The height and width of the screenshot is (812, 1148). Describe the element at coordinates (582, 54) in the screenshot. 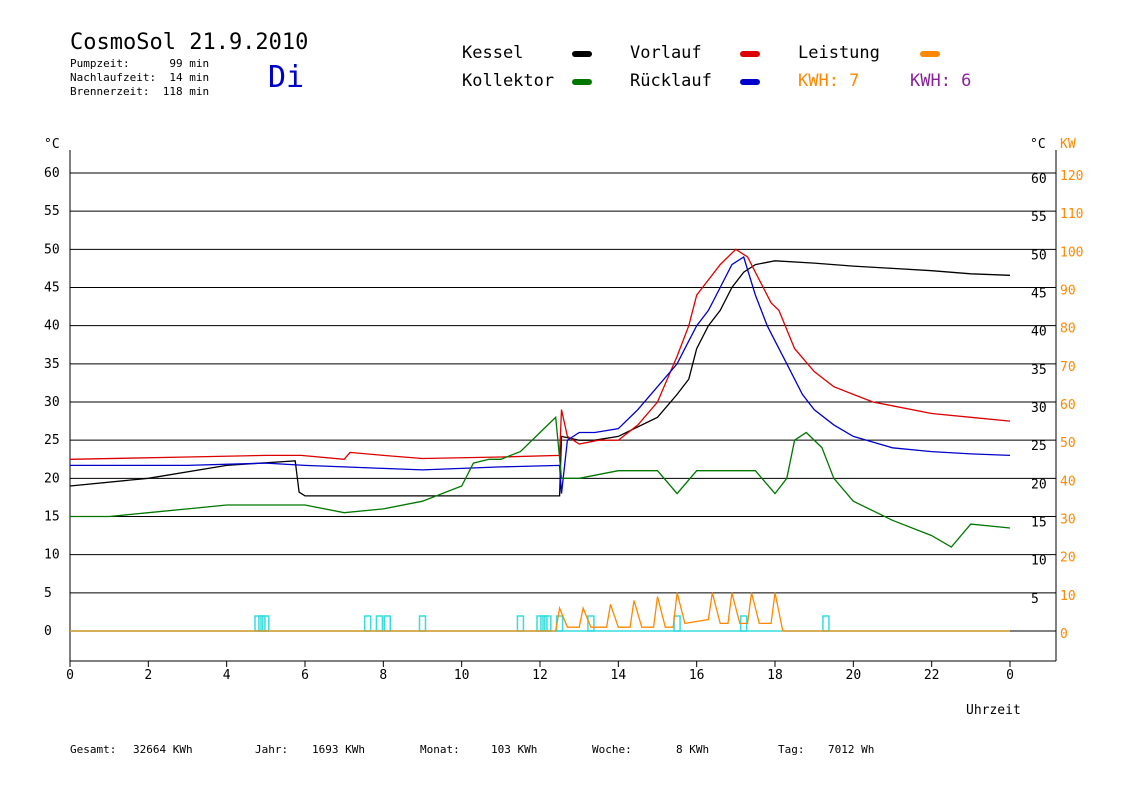

I see `legend-kessel-swatch` at that location.